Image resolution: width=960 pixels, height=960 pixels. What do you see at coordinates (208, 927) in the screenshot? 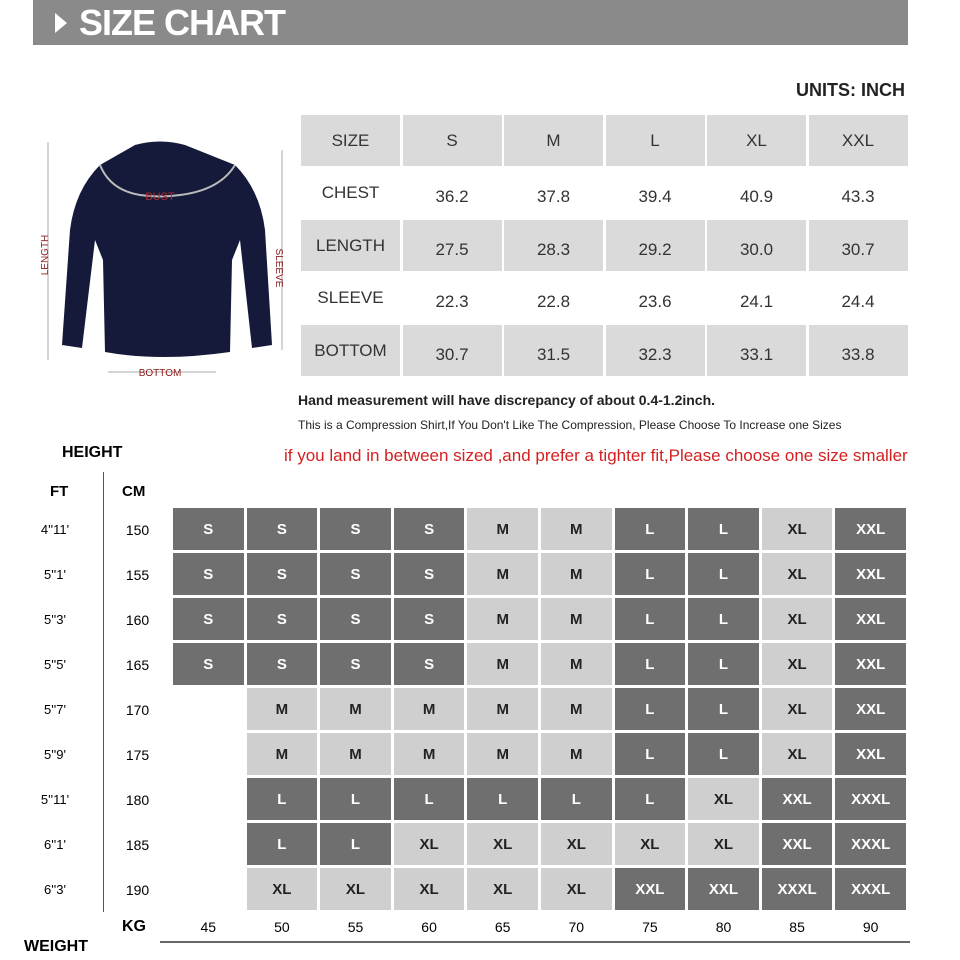
I see `kg-label: 45` at bounding box center [208, 927].